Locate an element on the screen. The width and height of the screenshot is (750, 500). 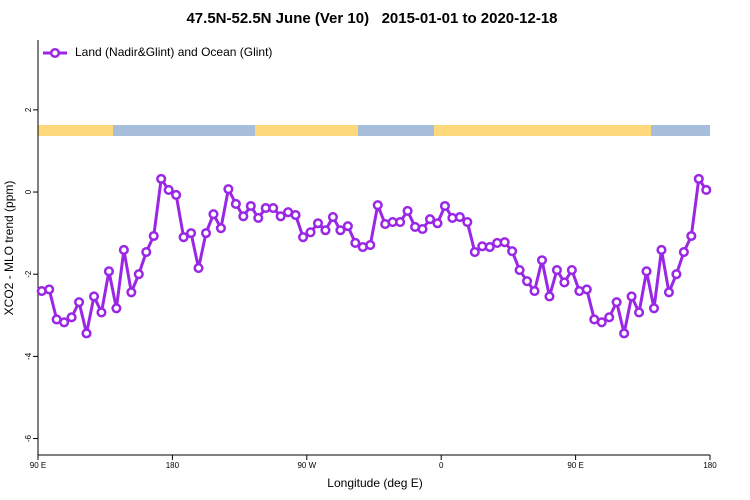
y-tick-label: -4 is located at coordinates (28, 356).